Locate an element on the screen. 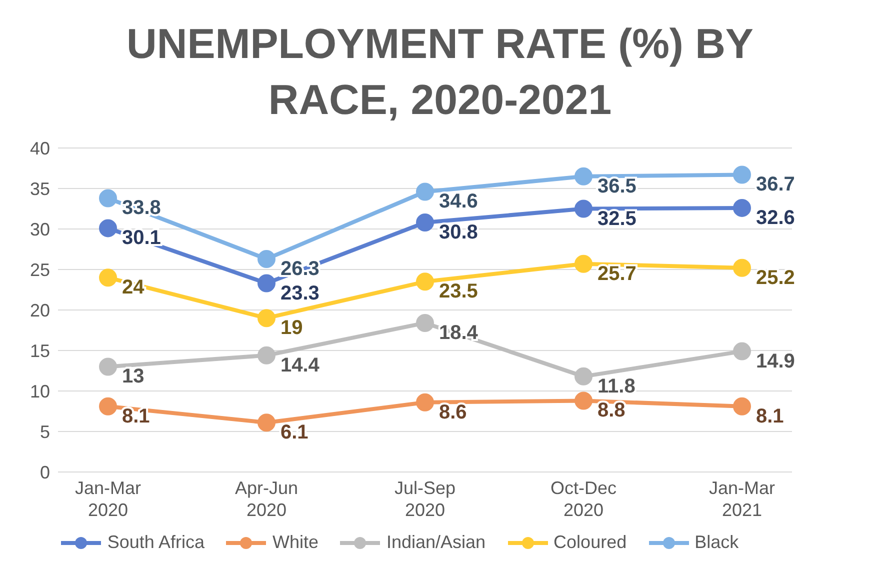 The height and width of the screenshot is (568, 880). data-label: 19 is located at coordinates (291, 328).